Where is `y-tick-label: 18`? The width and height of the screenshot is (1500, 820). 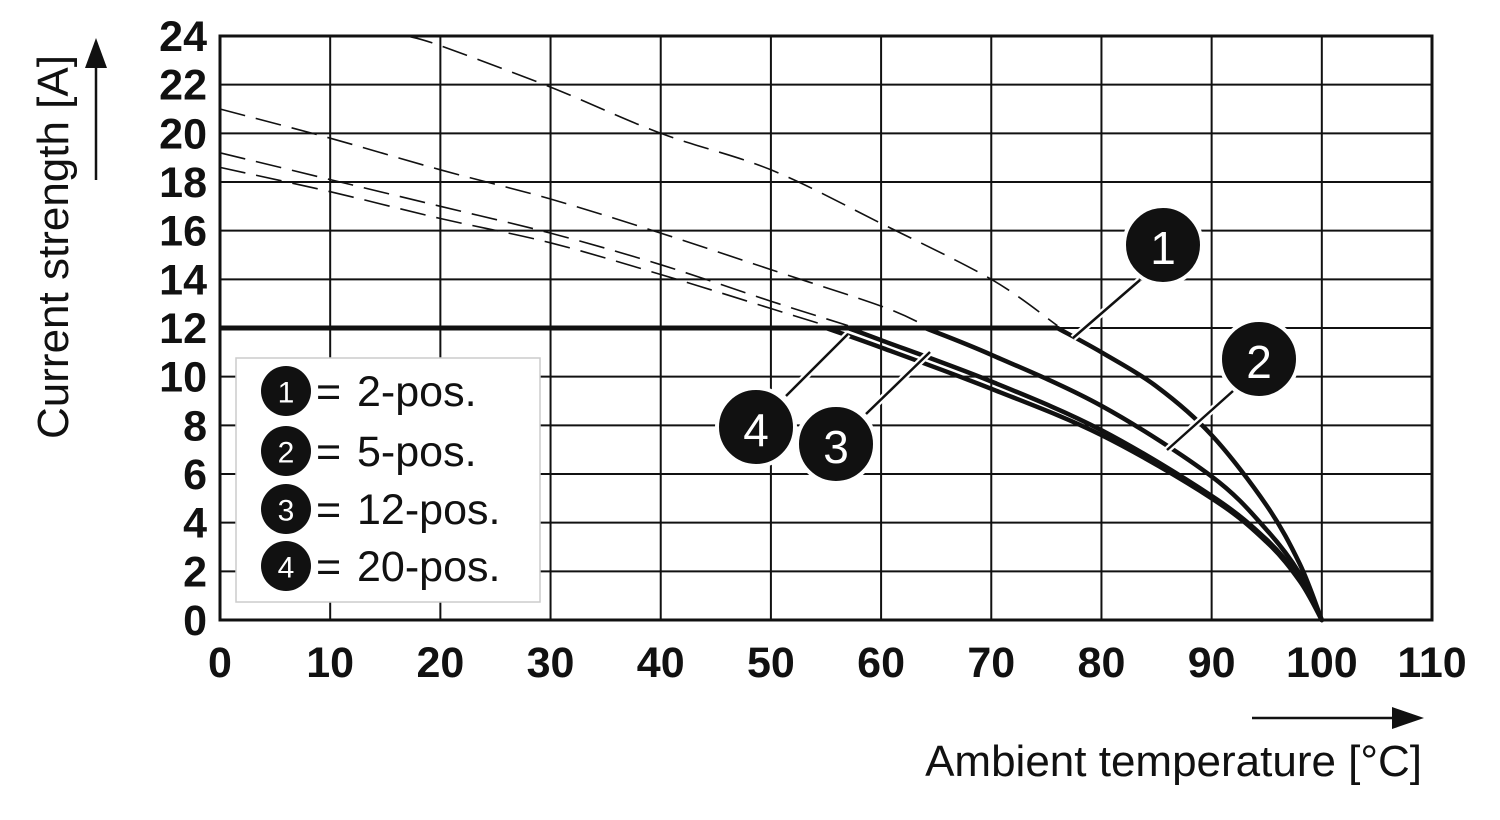
y-tick-label: 18 is located at coordinates (183, 183).